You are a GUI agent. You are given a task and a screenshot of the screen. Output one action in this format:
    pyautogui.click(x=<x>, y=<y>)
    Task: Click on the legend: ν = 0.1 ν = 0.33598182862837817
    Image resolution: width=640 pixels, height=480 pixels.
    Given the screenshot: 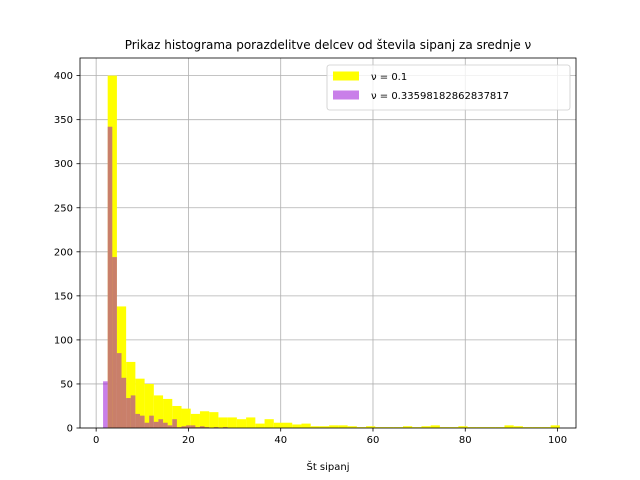 What is the action you would take?
    pyautogui.click(x=448, y=87)
    